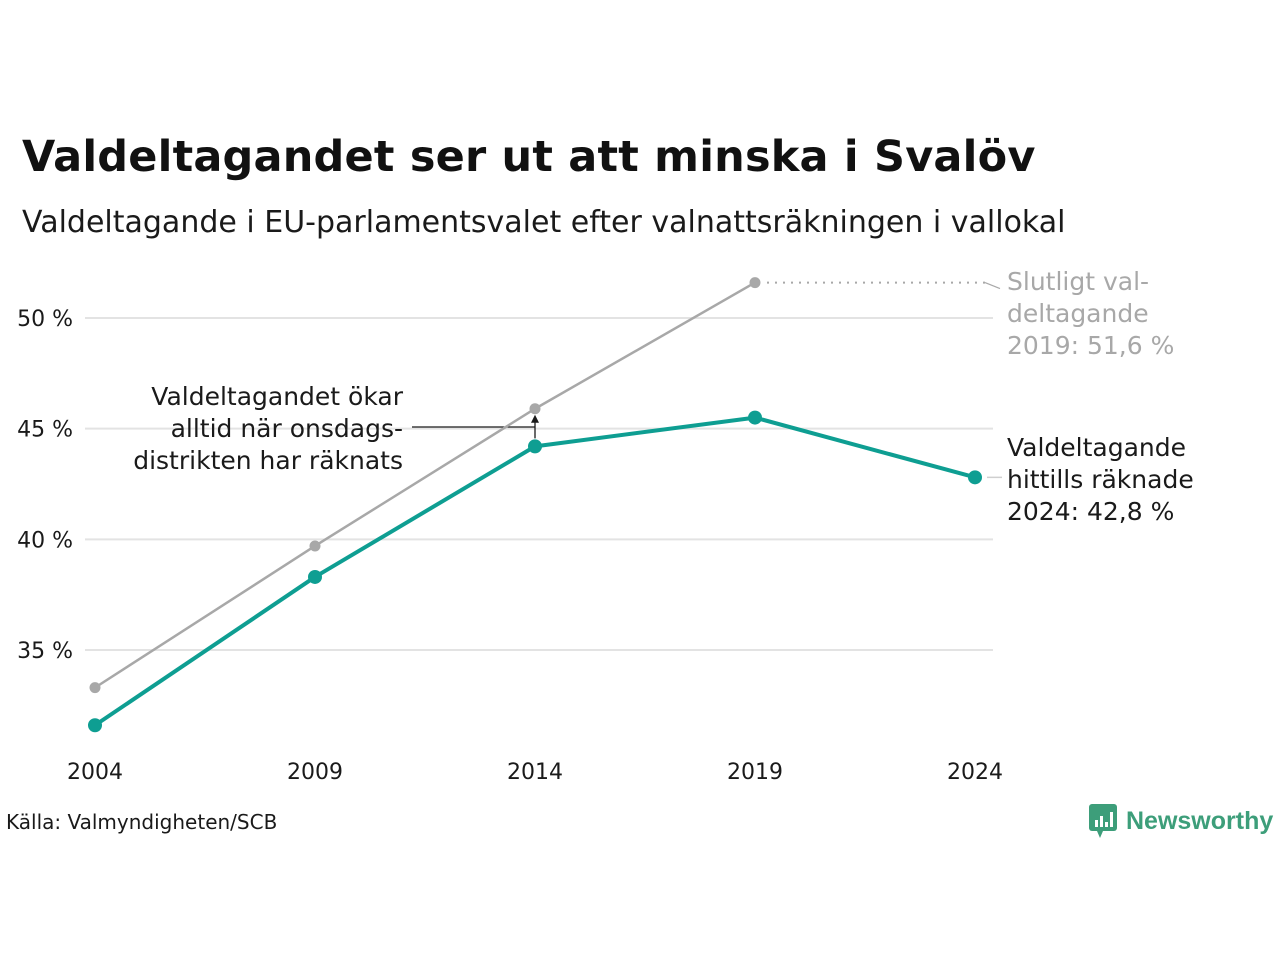 This screenshot has height=960, width=1280. What do you see at coordinates (707, 380) in the screenshot?
I see `annotation-connectors` at bounding box center [707, 380].